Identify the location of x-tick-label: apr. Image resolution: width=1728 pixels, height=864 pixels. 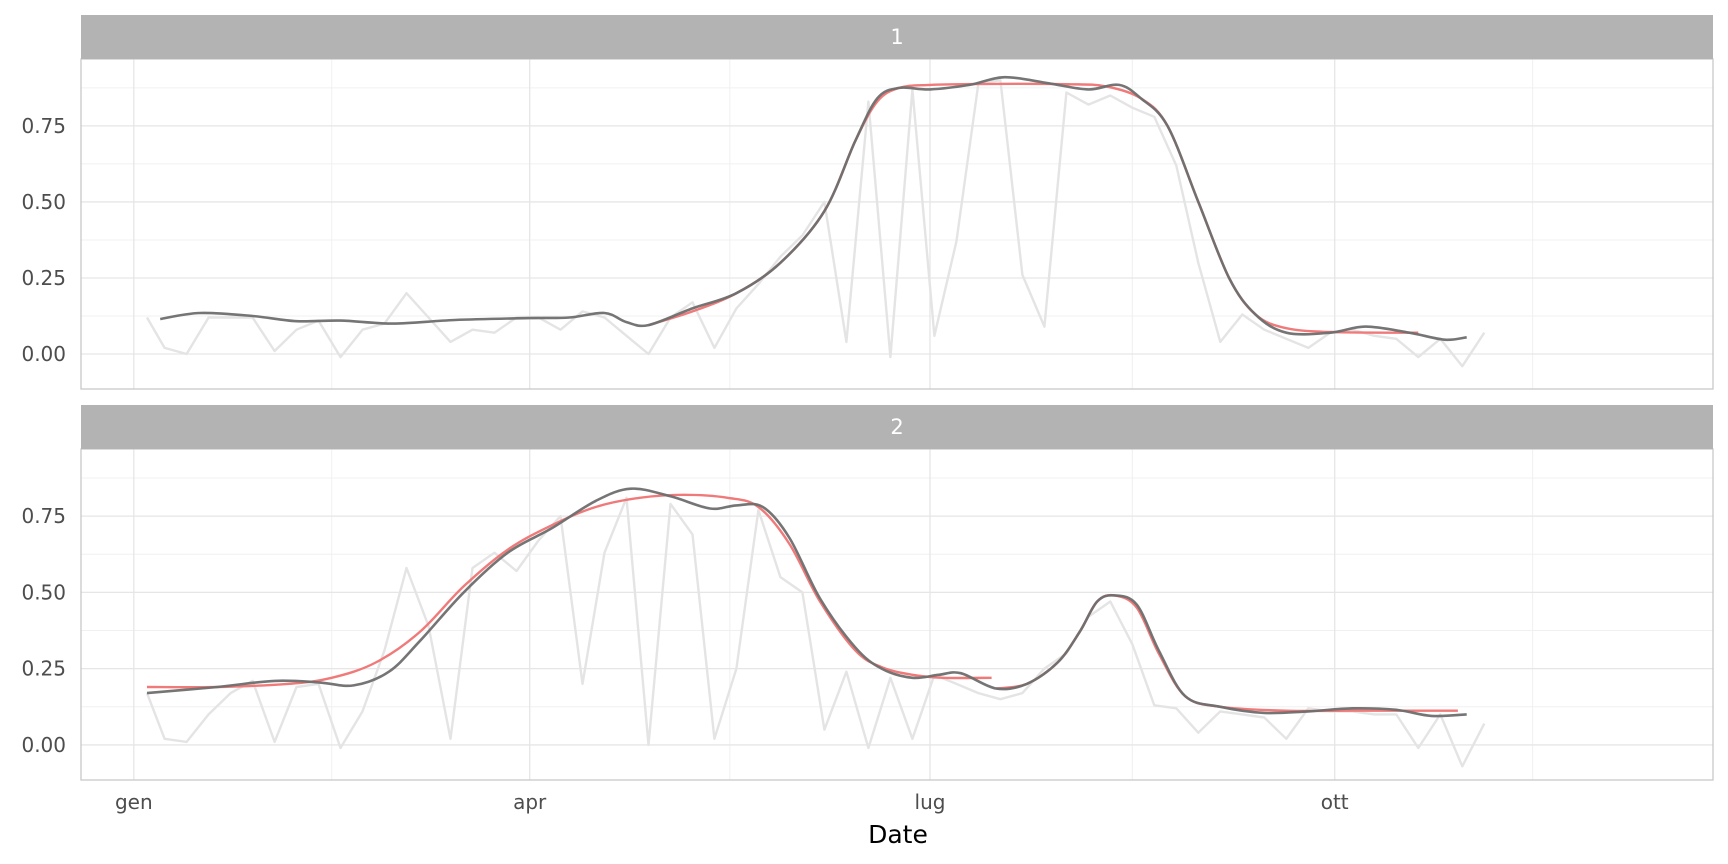
(530, 802).